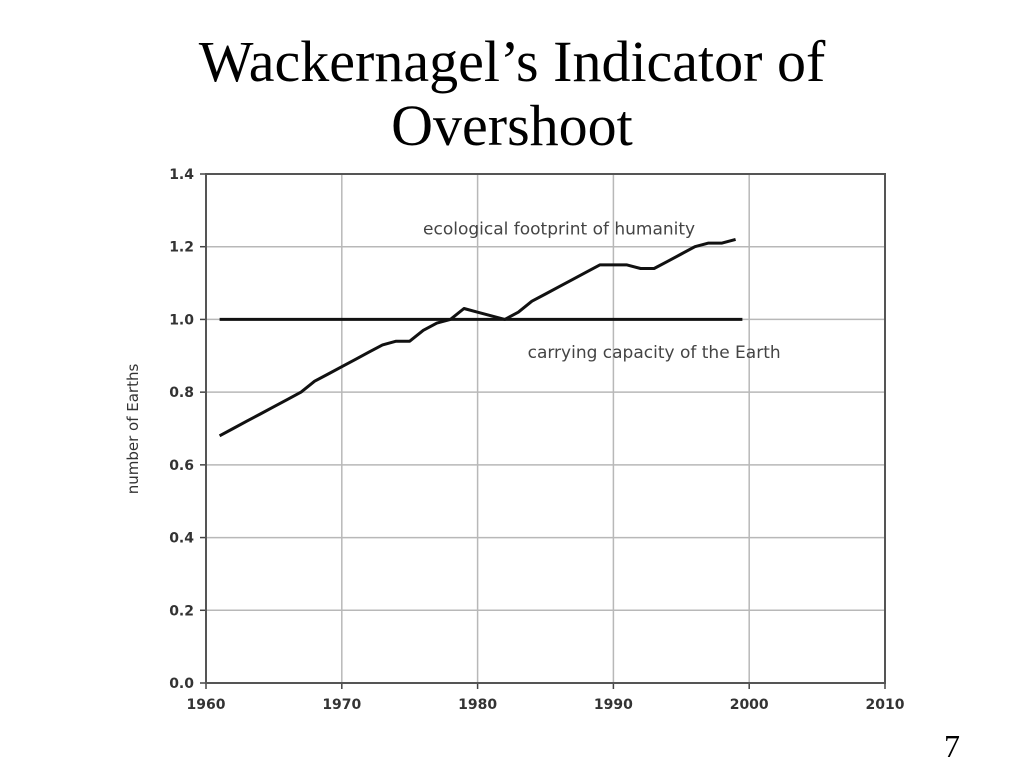  I want to click on y-tick-label: 0.6, so click(181, 466).